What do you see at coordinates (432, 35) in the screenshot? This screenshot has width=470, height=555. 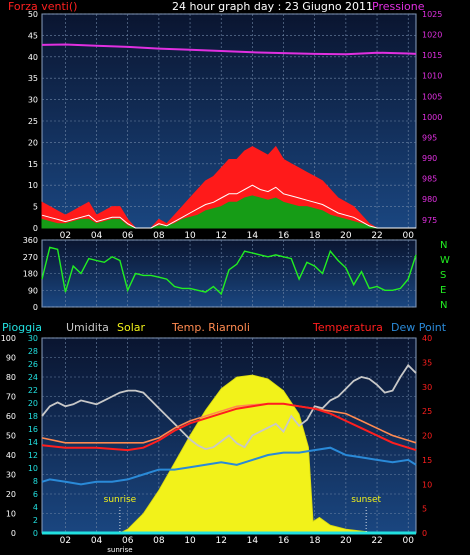 I see `pressure-tick-label: 1020` at bounding box center [432, 35].